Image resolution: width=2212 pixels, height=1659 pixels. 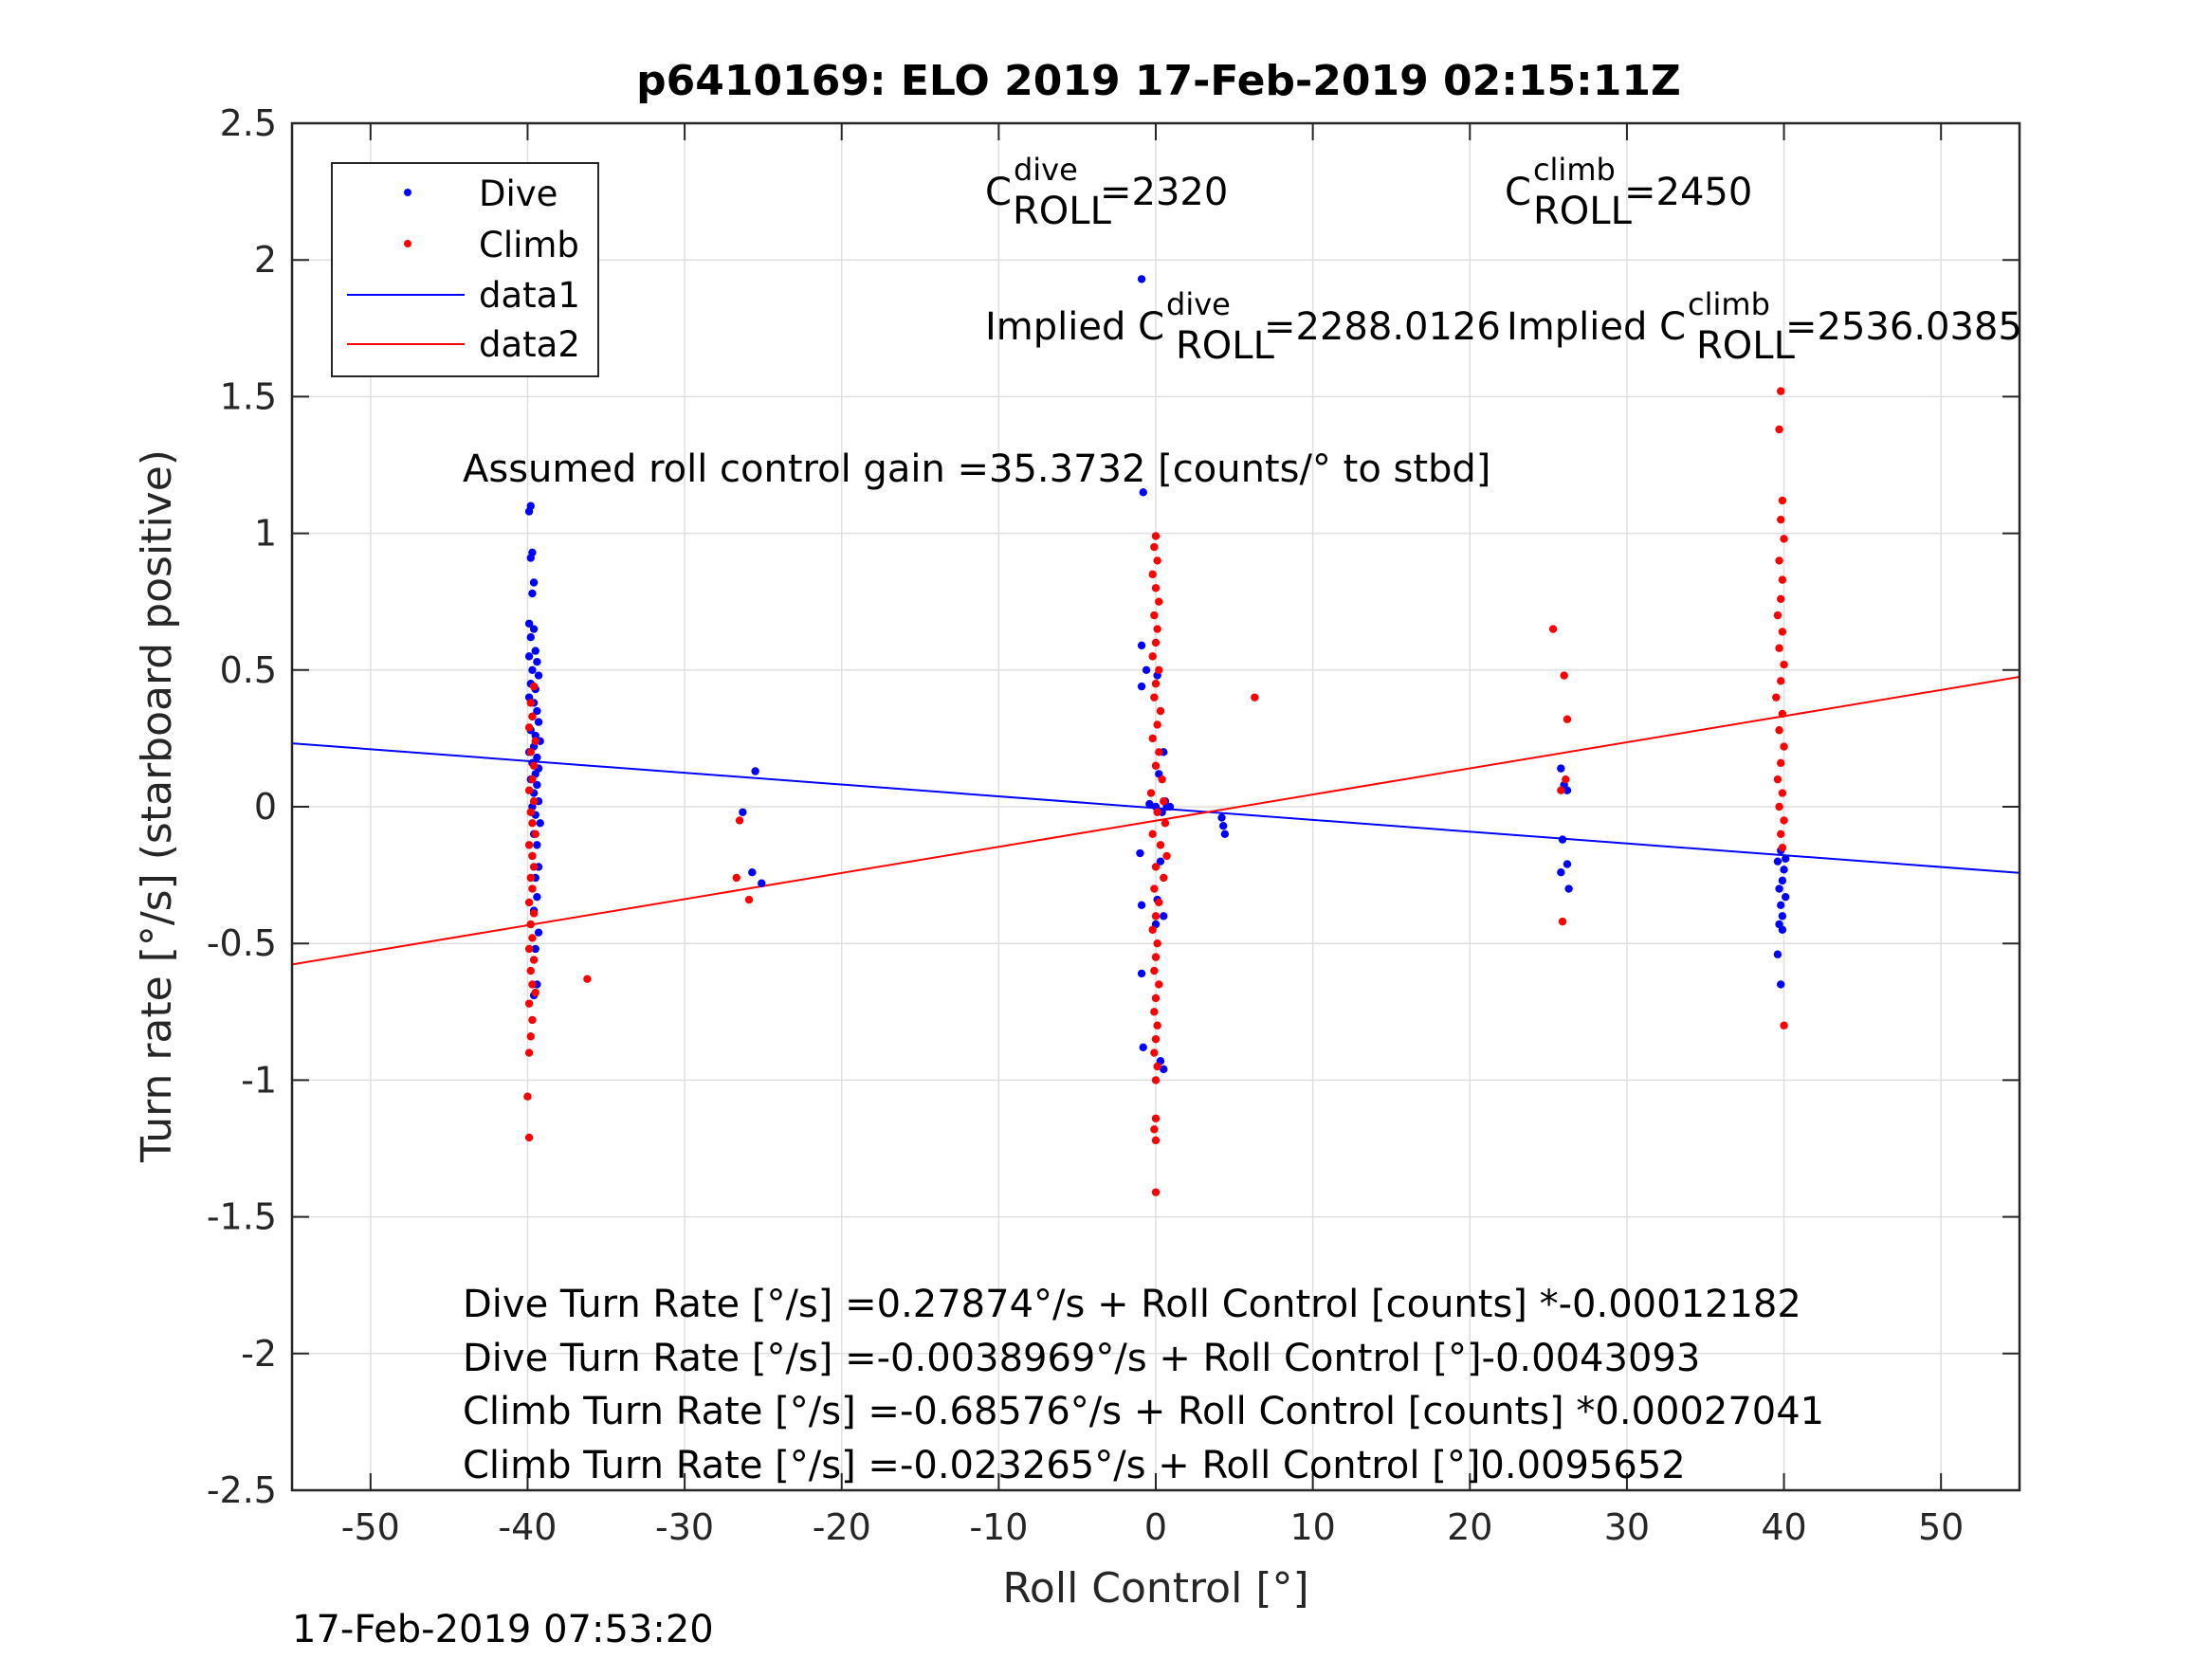 What do you see at coordinates (242, 1217) in the screenshot?
I see `y-tick-label: -1.5` at bounding box center [242, 1217].